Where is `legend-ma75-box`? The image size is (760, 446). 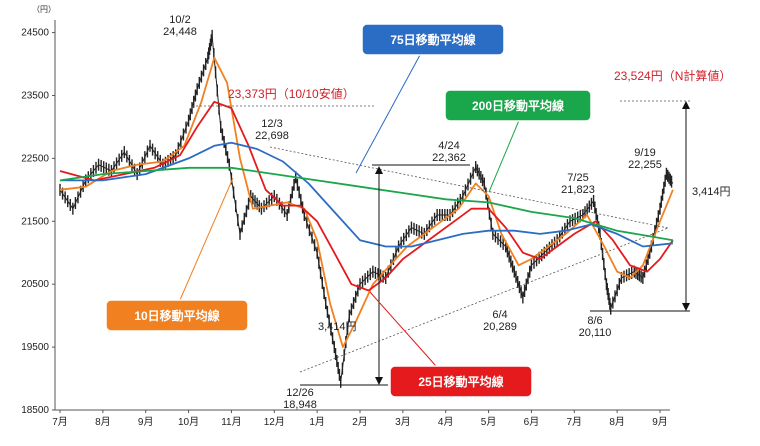 legend-ma75-box is located at coordinates (433, 39).